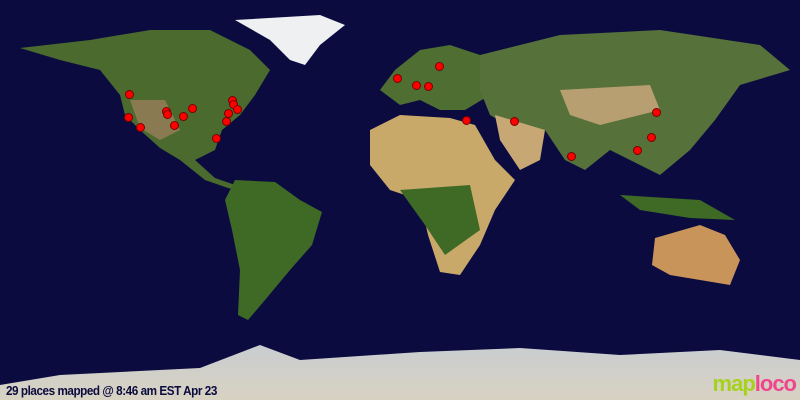  I want to click on logo-map-text: map, so click(734, 383).